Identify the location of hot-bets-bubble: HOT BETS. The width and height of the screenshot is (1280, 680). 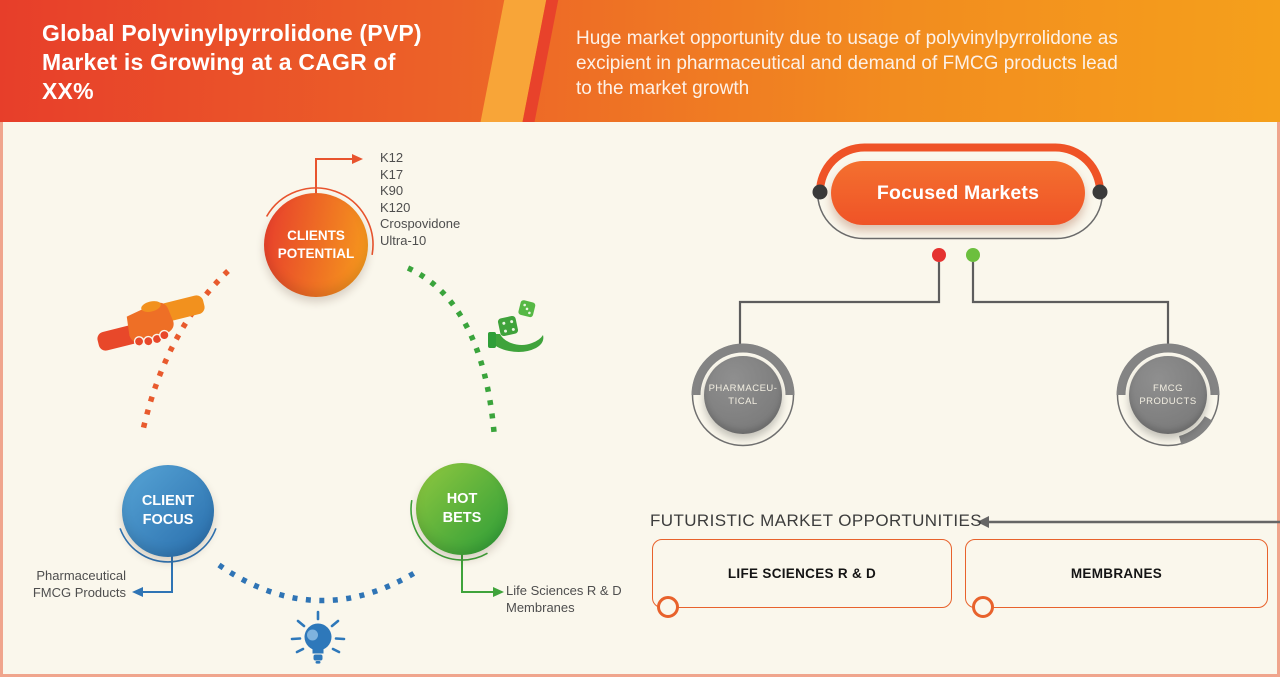
(462, 509).